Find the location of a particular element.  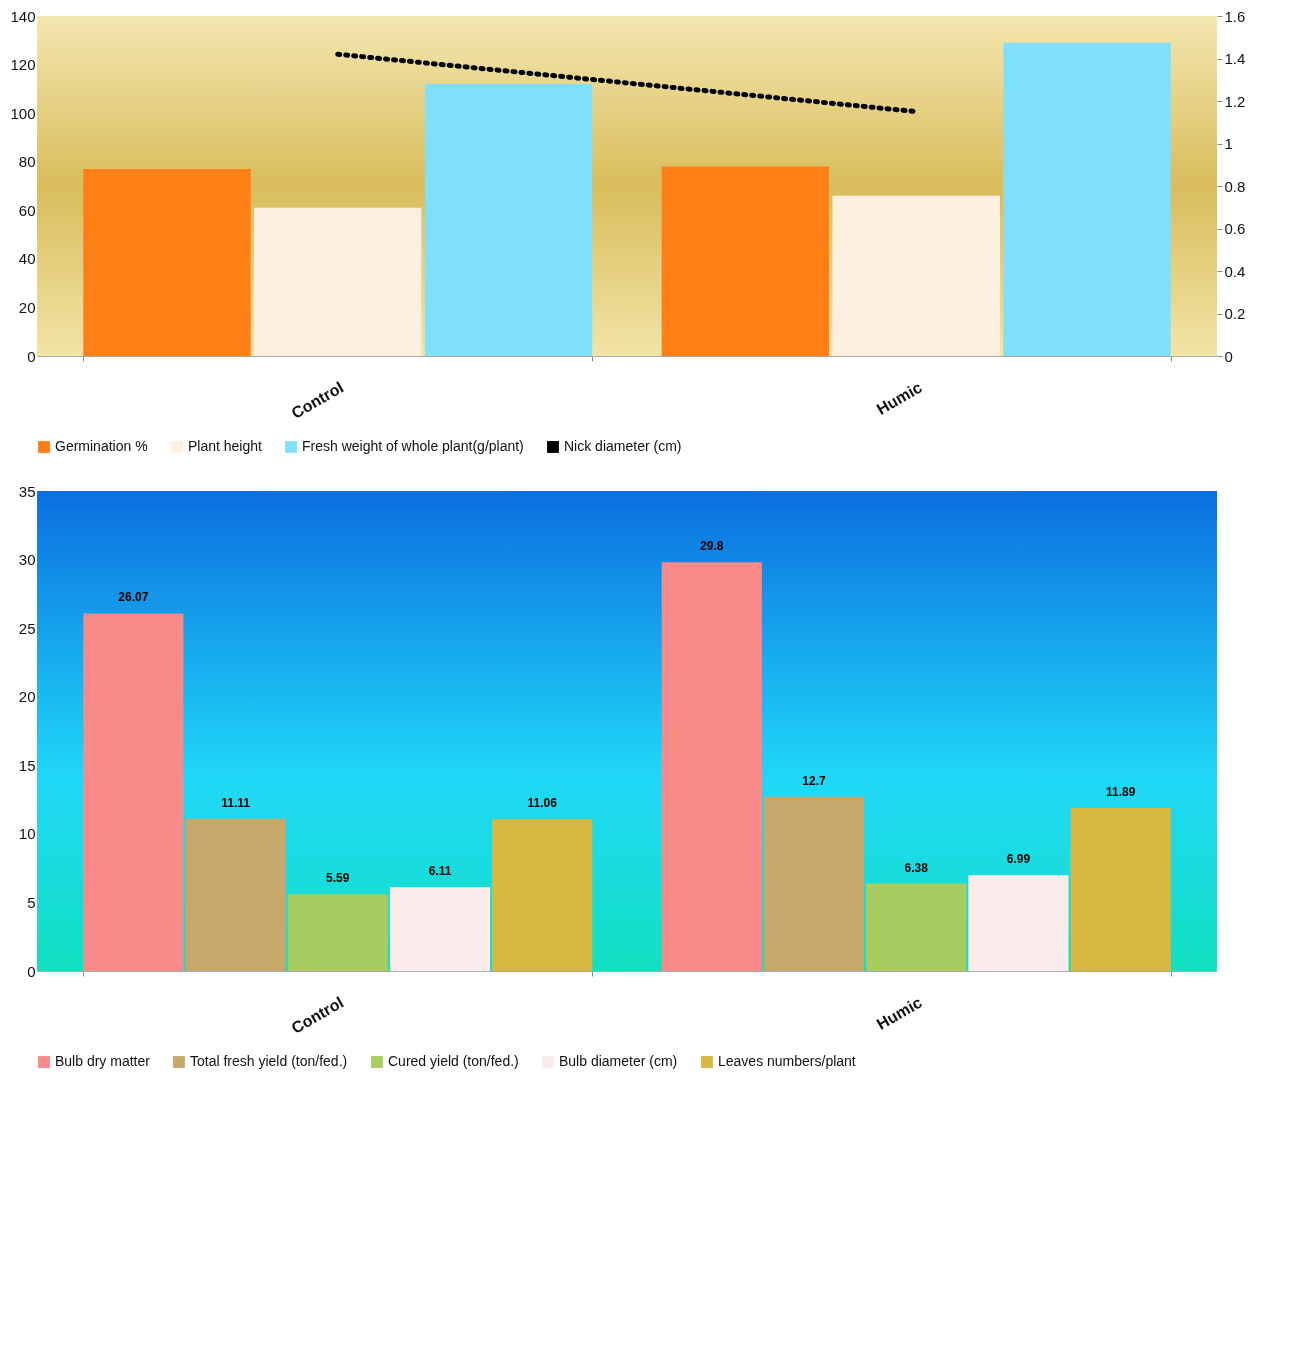

y-tick-label: 35 is located at coordinates (27, 491).